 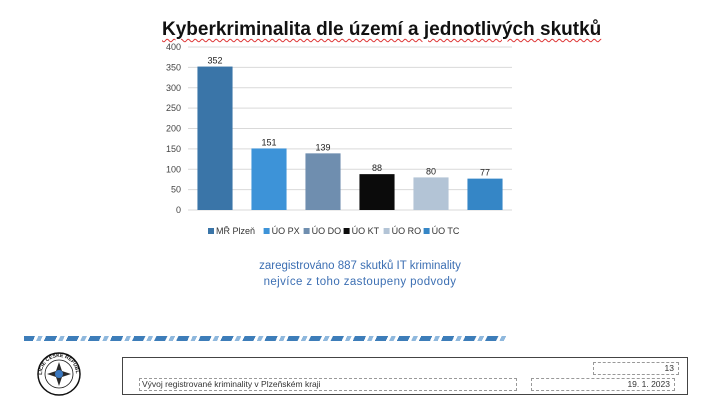 What do you see at coordinates (485, 173) in the screenshot?
I see `data-label: 77` at bounding box center [485, 173].